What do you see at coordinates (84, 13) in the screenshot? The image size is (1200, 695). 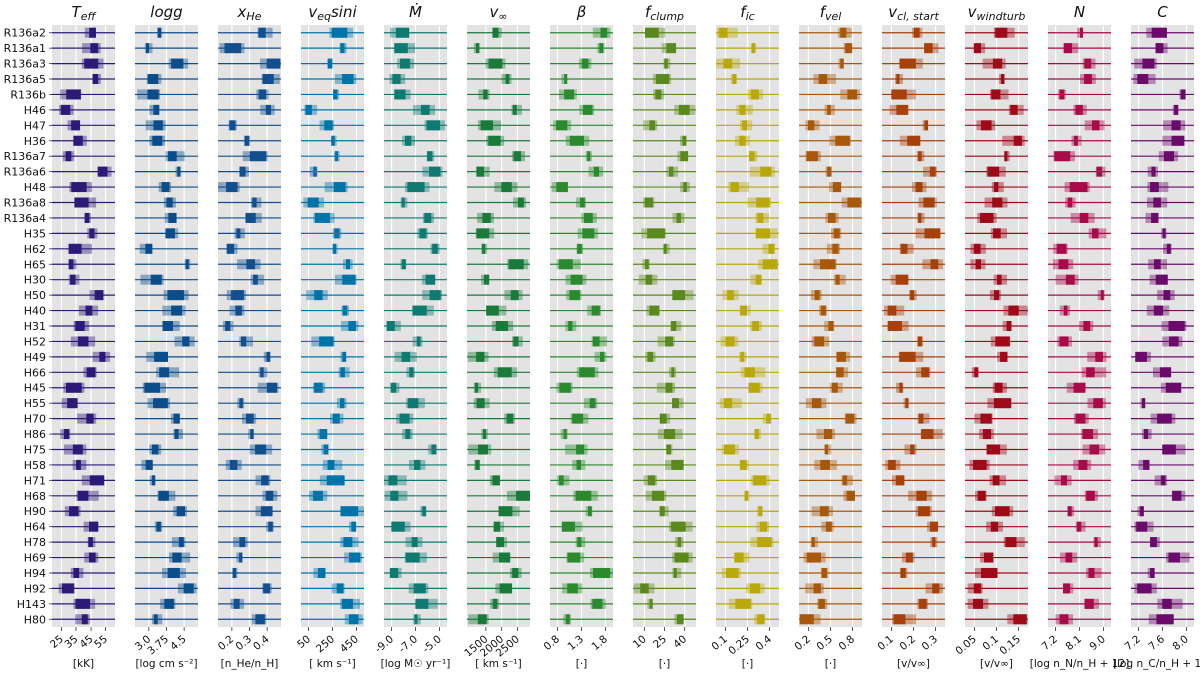 I see `panel-title: Teff` at bounding box center [84, 13].